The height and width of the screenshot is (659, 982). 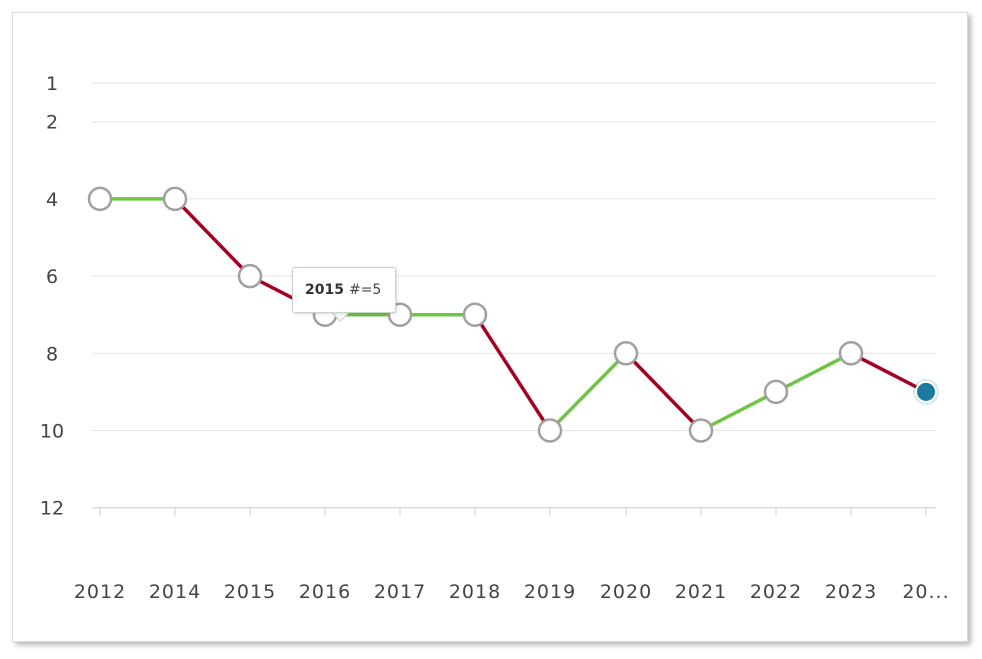 What do you see at coordinates (175, 592) in the screenshot?
I see `x-tick-label: 2014` at bounding box center [175, 592].